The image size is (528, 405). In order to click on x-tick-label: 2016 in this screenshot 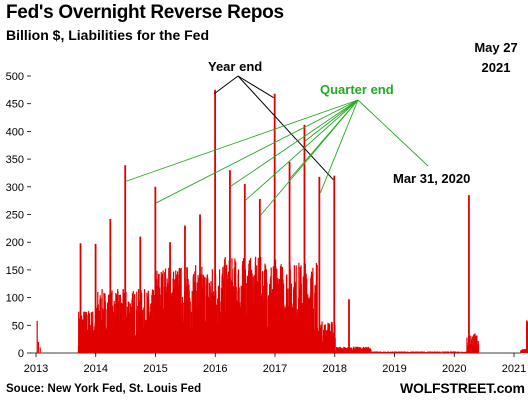, I will do `click(215, 369)`.